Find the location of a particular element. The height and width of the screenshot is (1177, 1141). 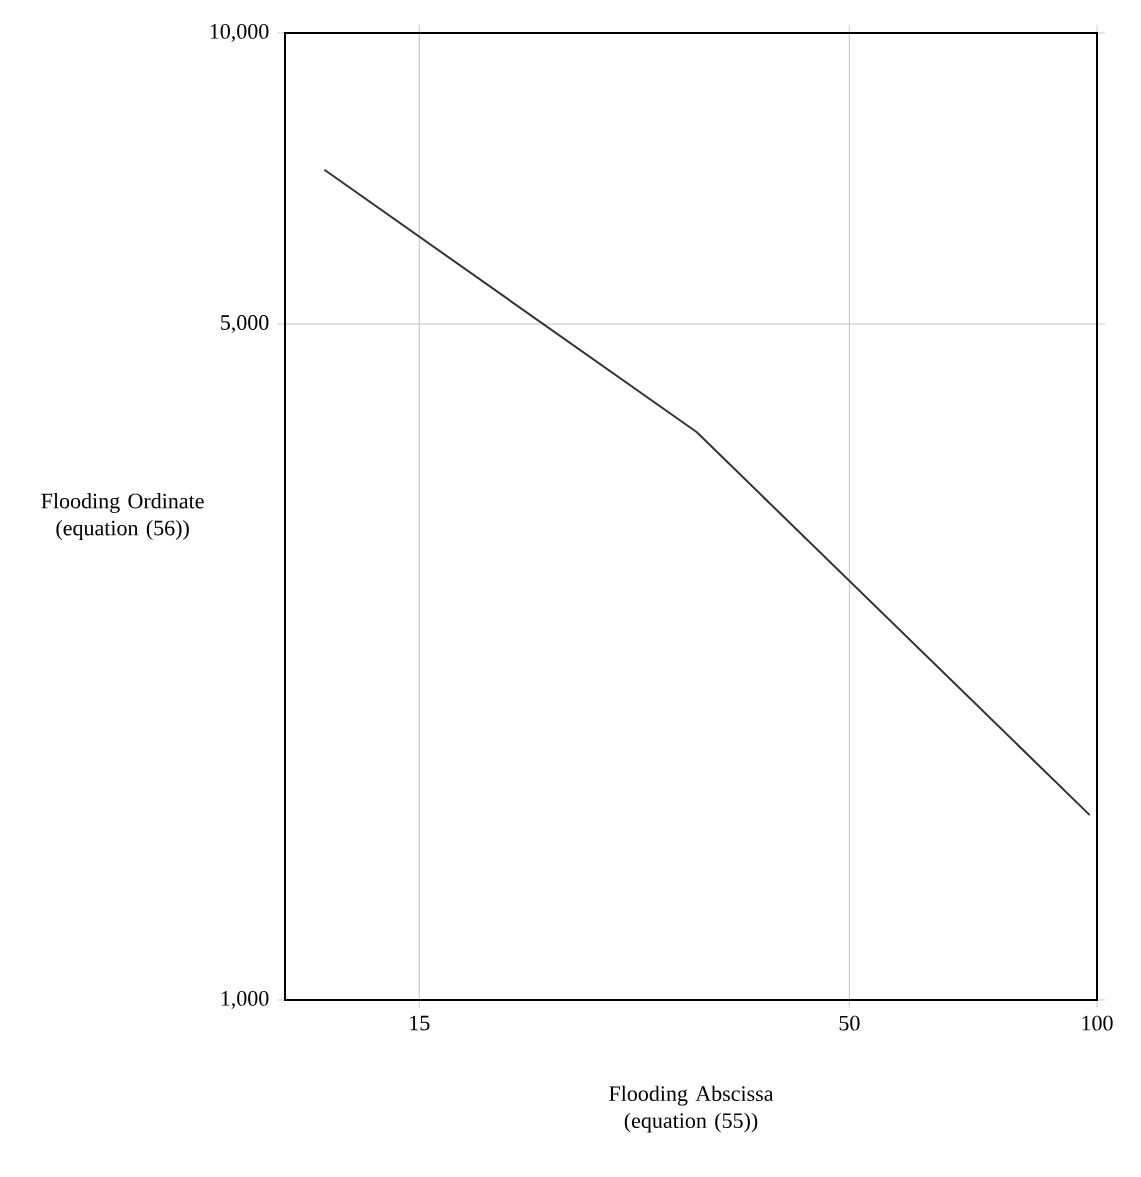

y-tick-label: 10,000 is located at coordinates (239, 32).